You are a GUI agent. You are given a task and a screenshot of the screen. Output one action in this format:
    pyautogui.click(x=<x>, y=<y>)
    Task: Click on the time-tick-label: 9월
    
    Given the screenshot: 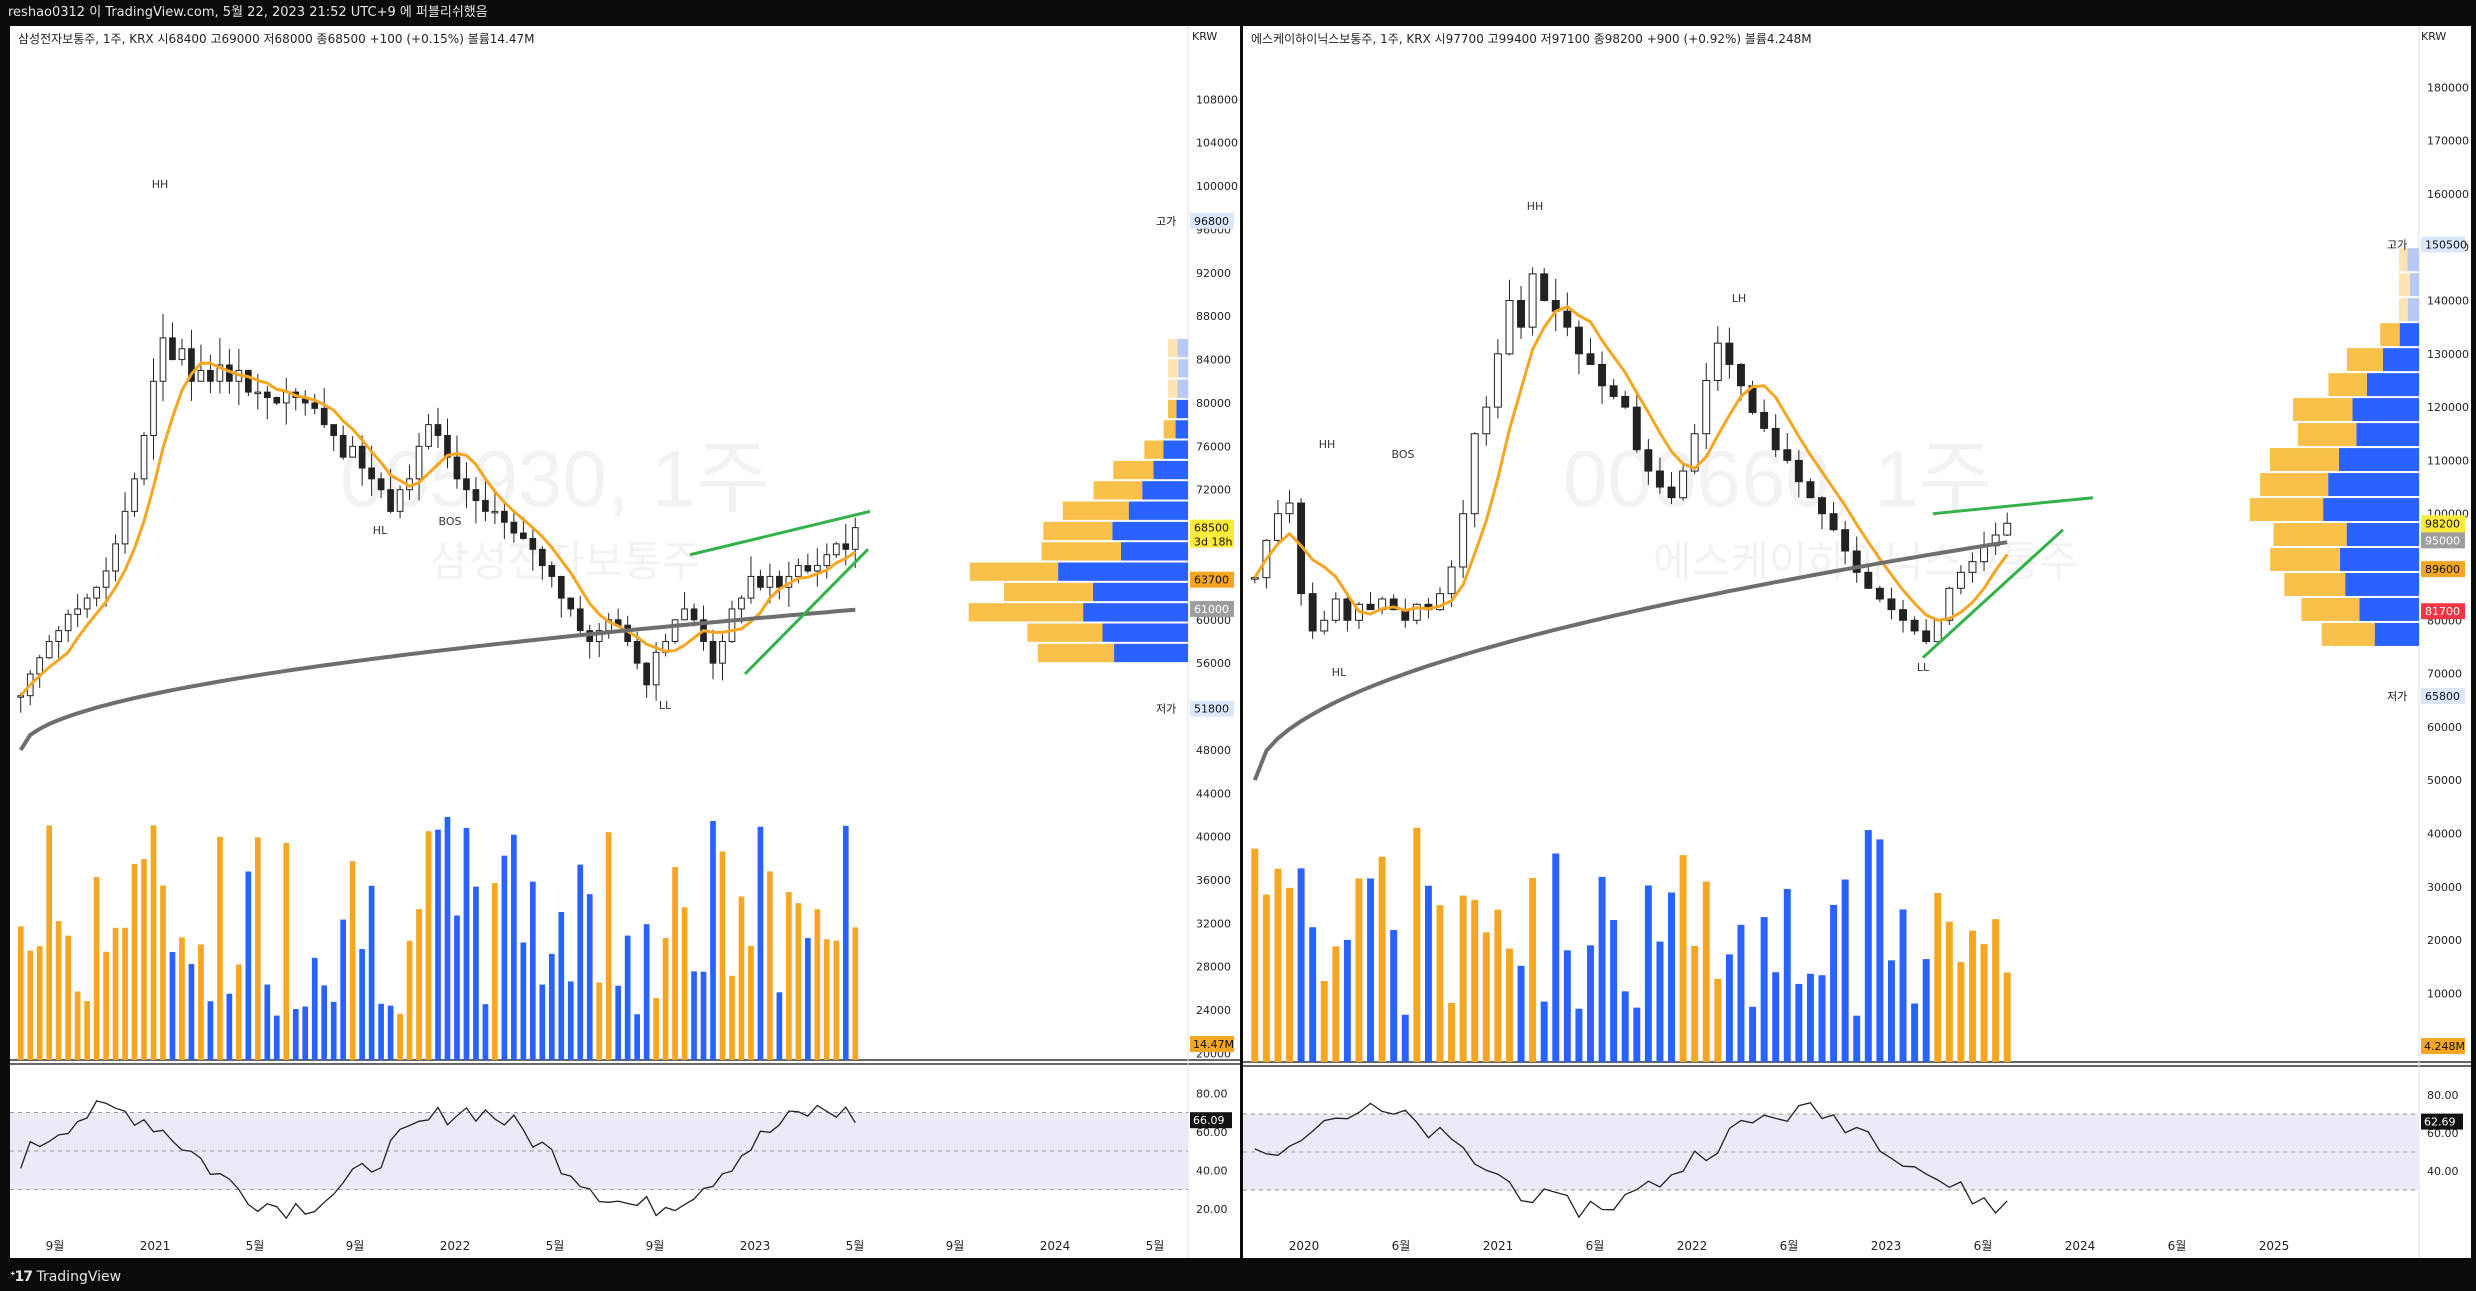 What is the action you would take?
    pyautogui.click(x=55, y=1246)
    